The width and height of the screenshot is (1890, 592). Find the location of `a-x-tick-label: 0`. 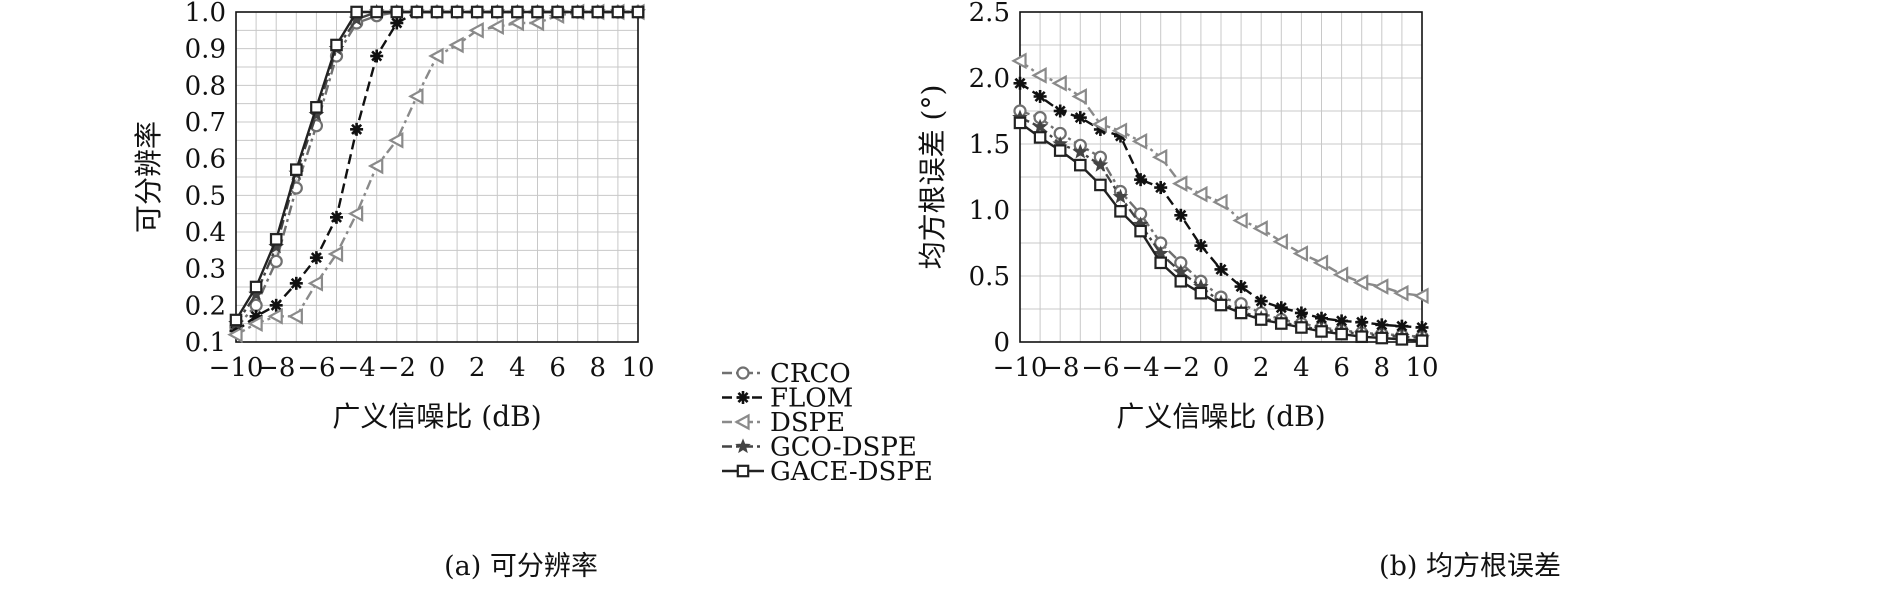

a-x-tick-label: 0 is located at coordinates (437, 368).